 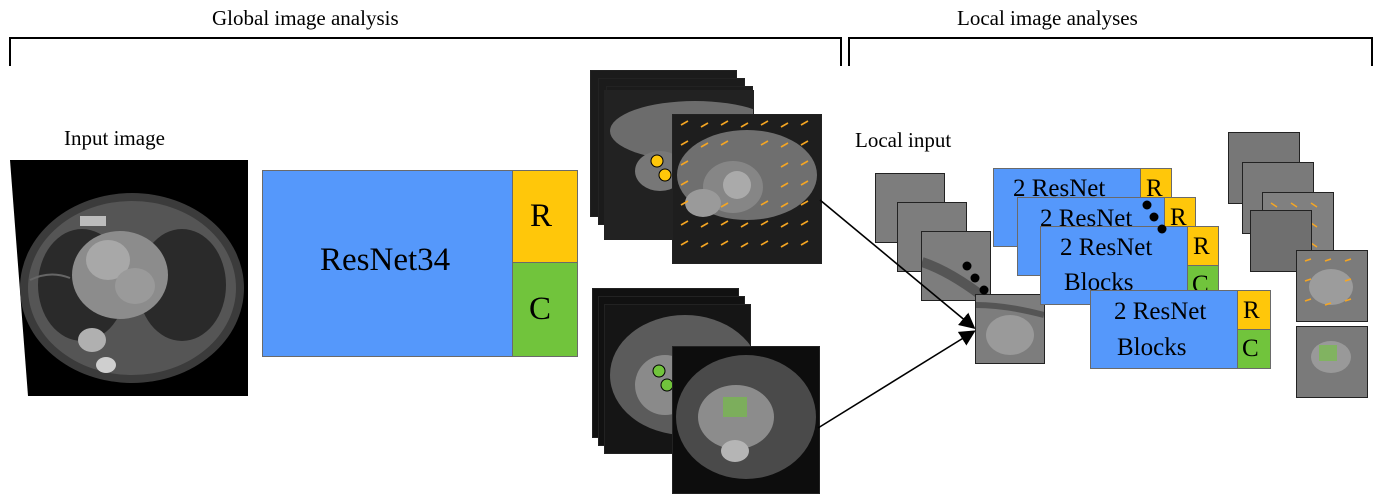 I want to click on ct-slice-image, so click(x=129, y=278).